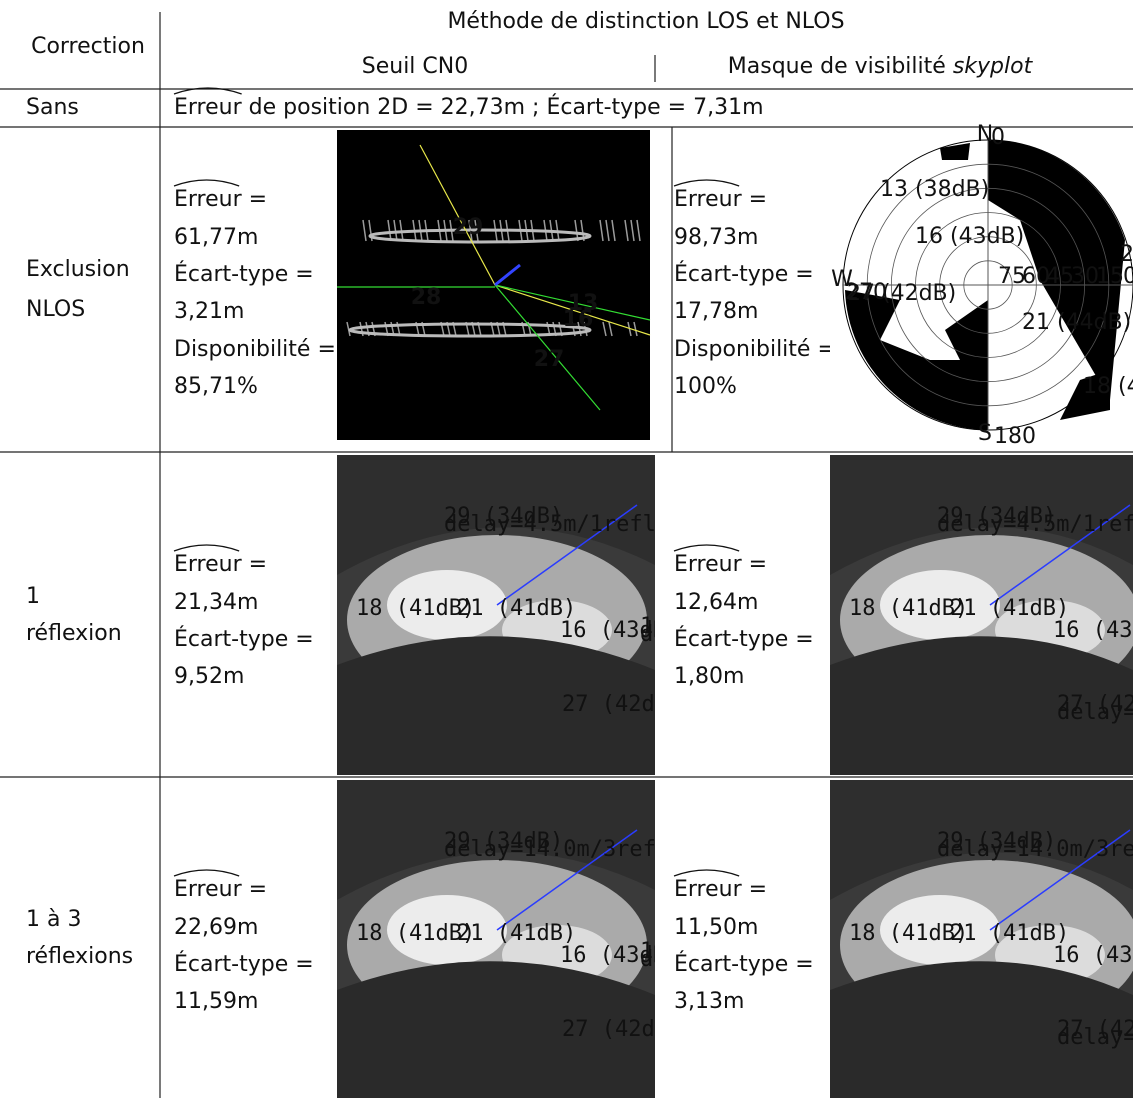  Describe the element at coordinates (74, 633) in the screenshot. I see `row-label: réflexion` at that location.